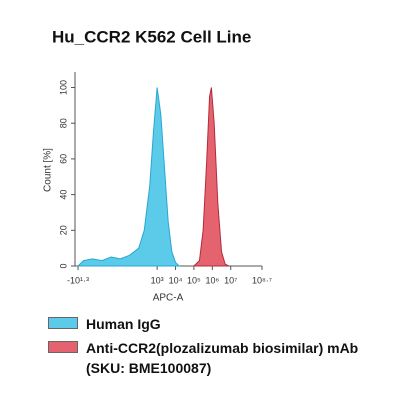 This screenshot has height=400, width=400. Describe the element at coordinates (212, 280) in the screenshot. I see `x-tick-label: 10⁶` at that location.